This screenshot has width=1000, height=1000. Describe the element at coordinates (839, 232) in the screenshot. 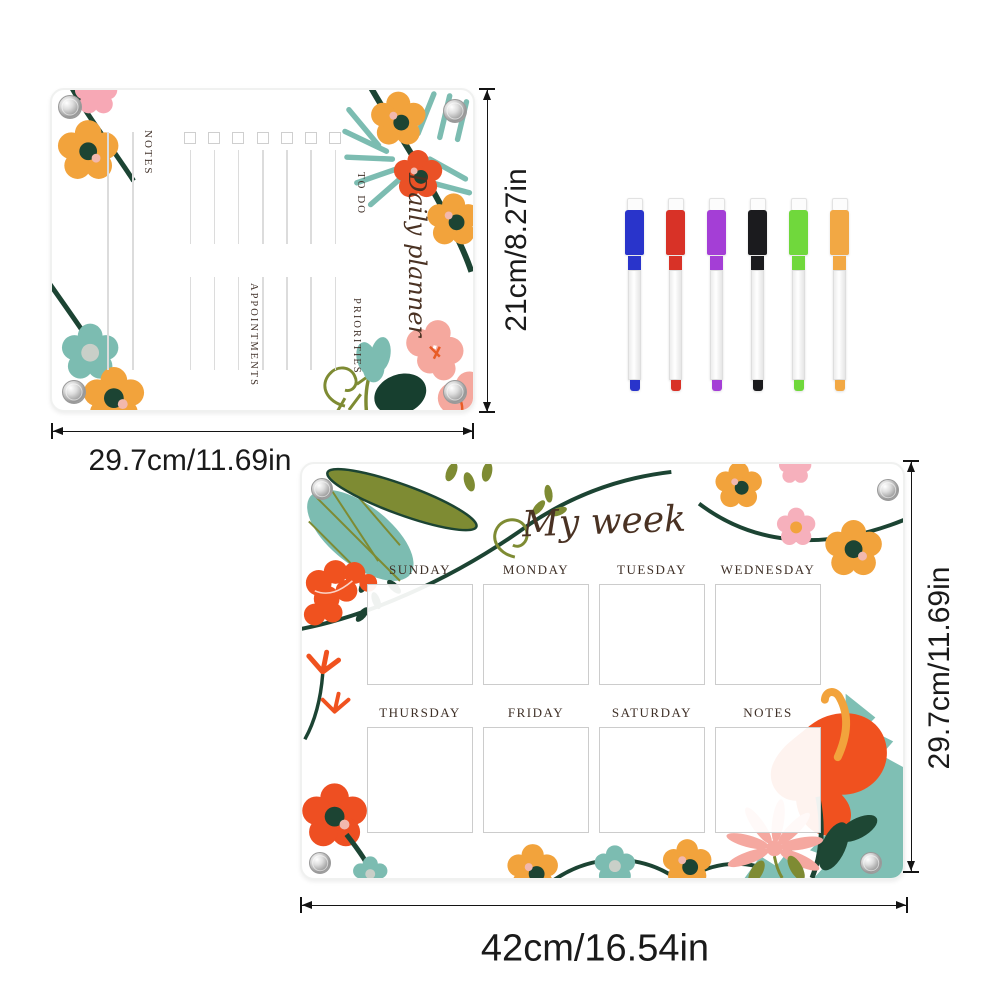

I see `orange-marker-cap` at that location.